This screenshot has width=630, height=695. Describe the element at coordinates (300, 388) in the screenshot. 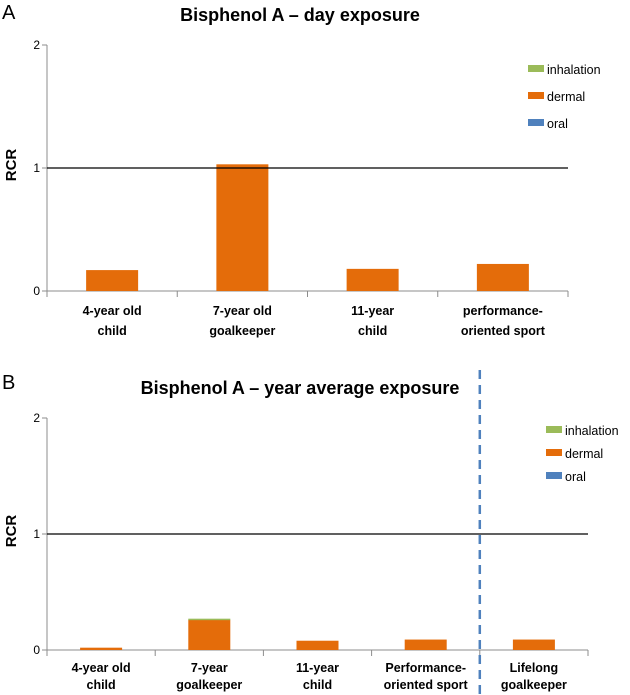

I see `chart-title: Bisphenol A – year average exposure` at that location.